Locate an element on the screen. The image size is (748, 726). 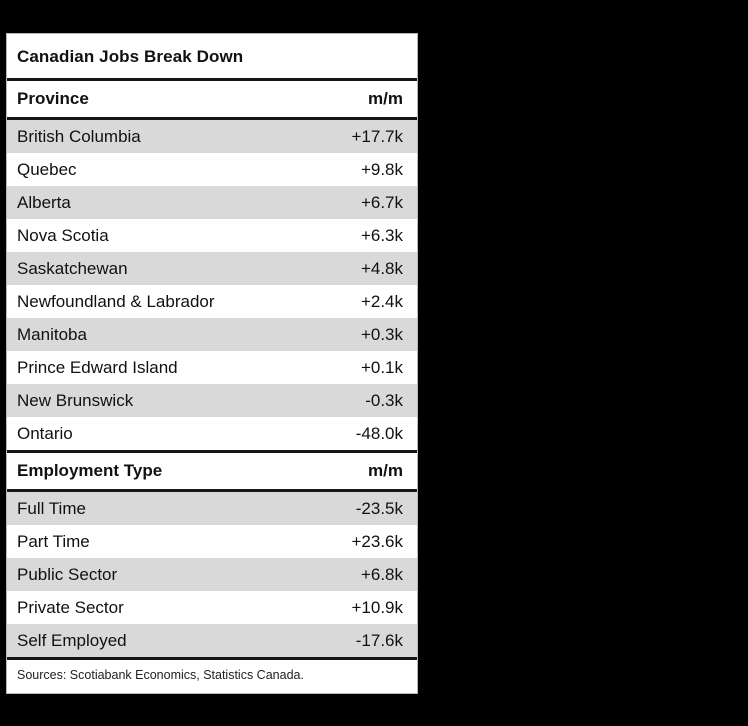
row-self-employed: Self Employed -17.6k is located at coordinates (212, 640).